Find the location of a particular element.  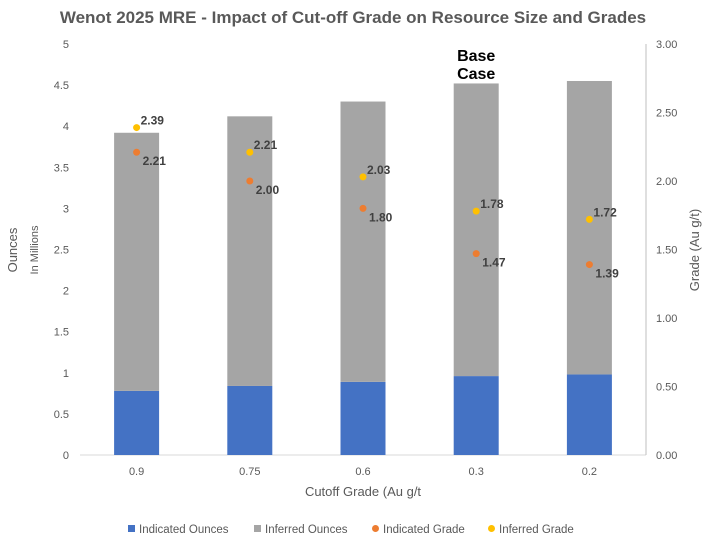

y-tick-label: 0.5 is located at coordinates (61, 415).